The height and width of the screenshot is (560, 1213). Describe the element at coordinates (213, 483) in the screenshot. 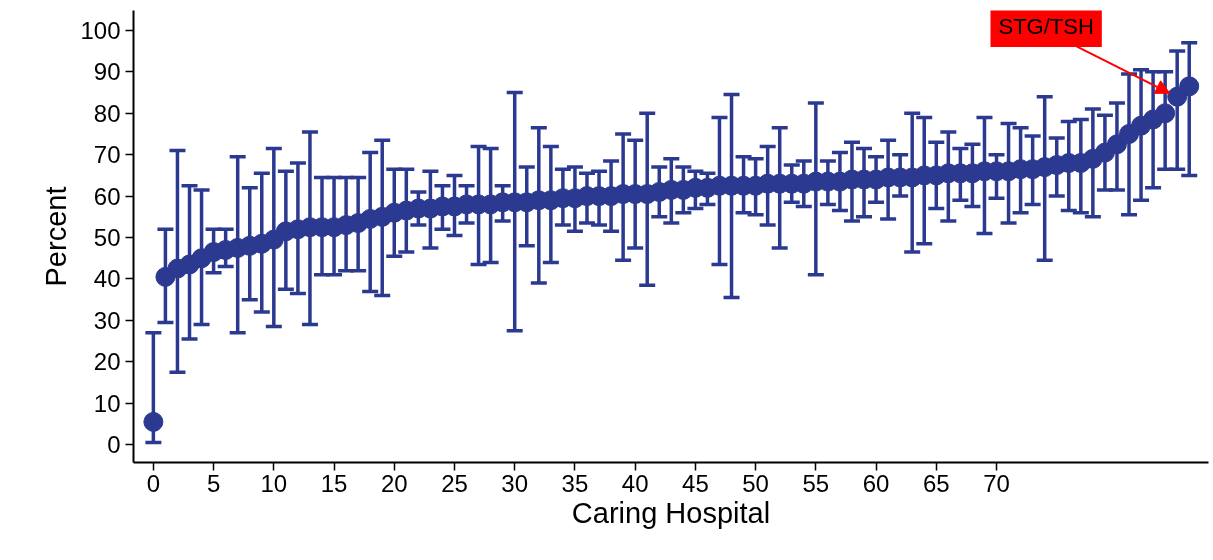

I see `x-tick-label: 5` at that location.